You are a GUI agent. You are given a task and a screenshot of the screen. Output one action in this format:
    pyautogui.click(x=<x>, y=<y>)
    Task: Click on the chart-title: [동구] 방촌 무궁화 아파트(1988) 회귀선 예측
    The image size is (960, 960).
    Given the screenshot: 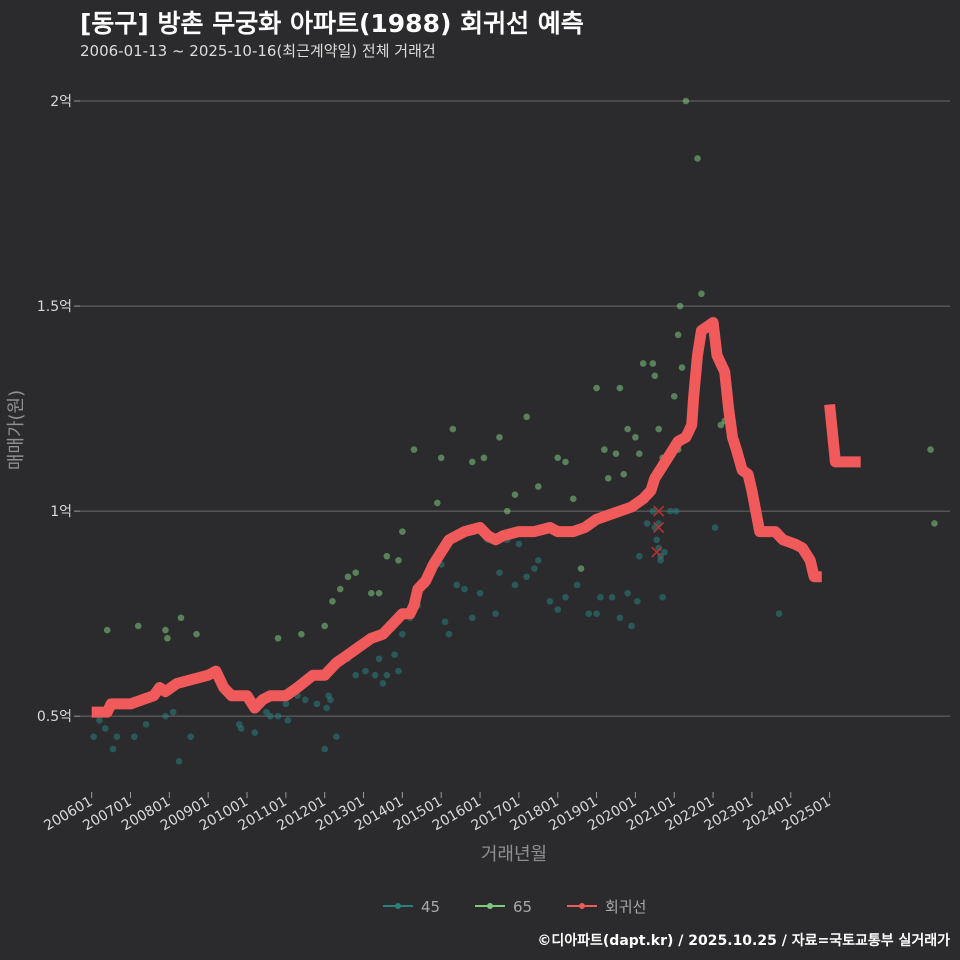 What is the action you would take?
    pyautogui.click(x=332, y=23)
    